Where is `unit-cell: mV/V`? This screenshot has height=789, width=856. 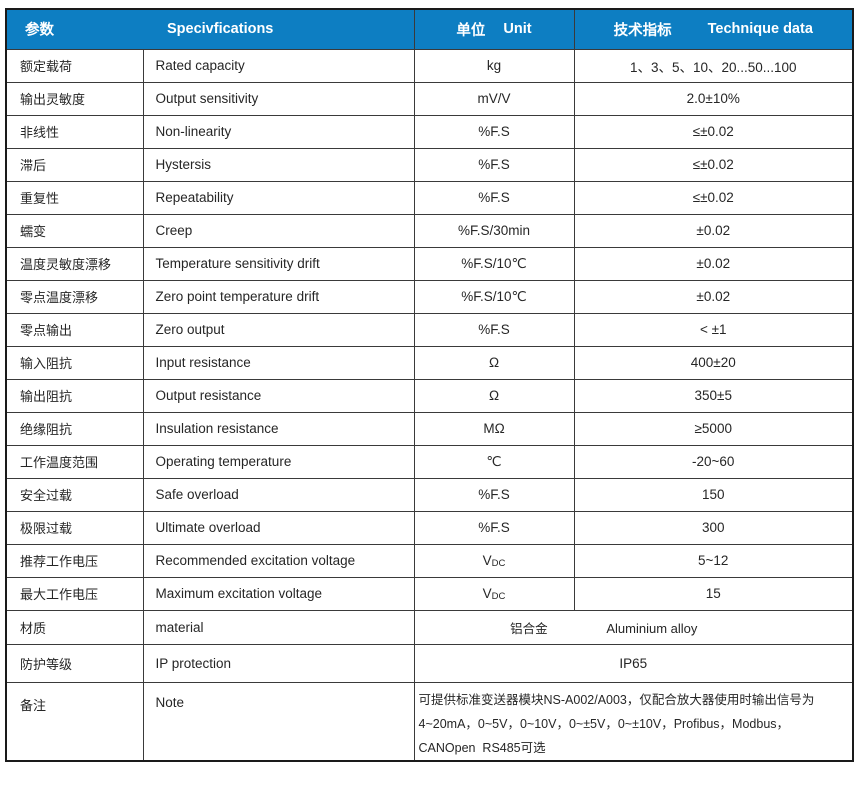 unit-cell: mV/V is located at coordinates (494, 98).